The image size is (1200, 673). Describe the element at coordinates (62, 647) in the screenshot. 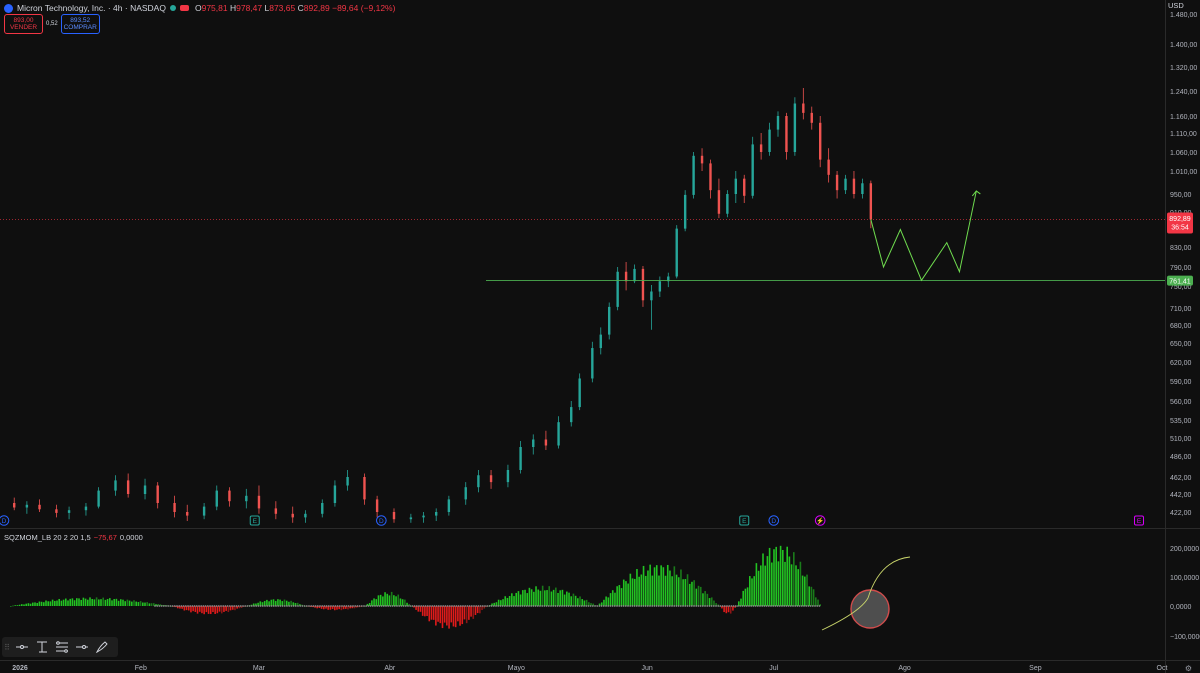

I see `fib-tool-icon` at that location.